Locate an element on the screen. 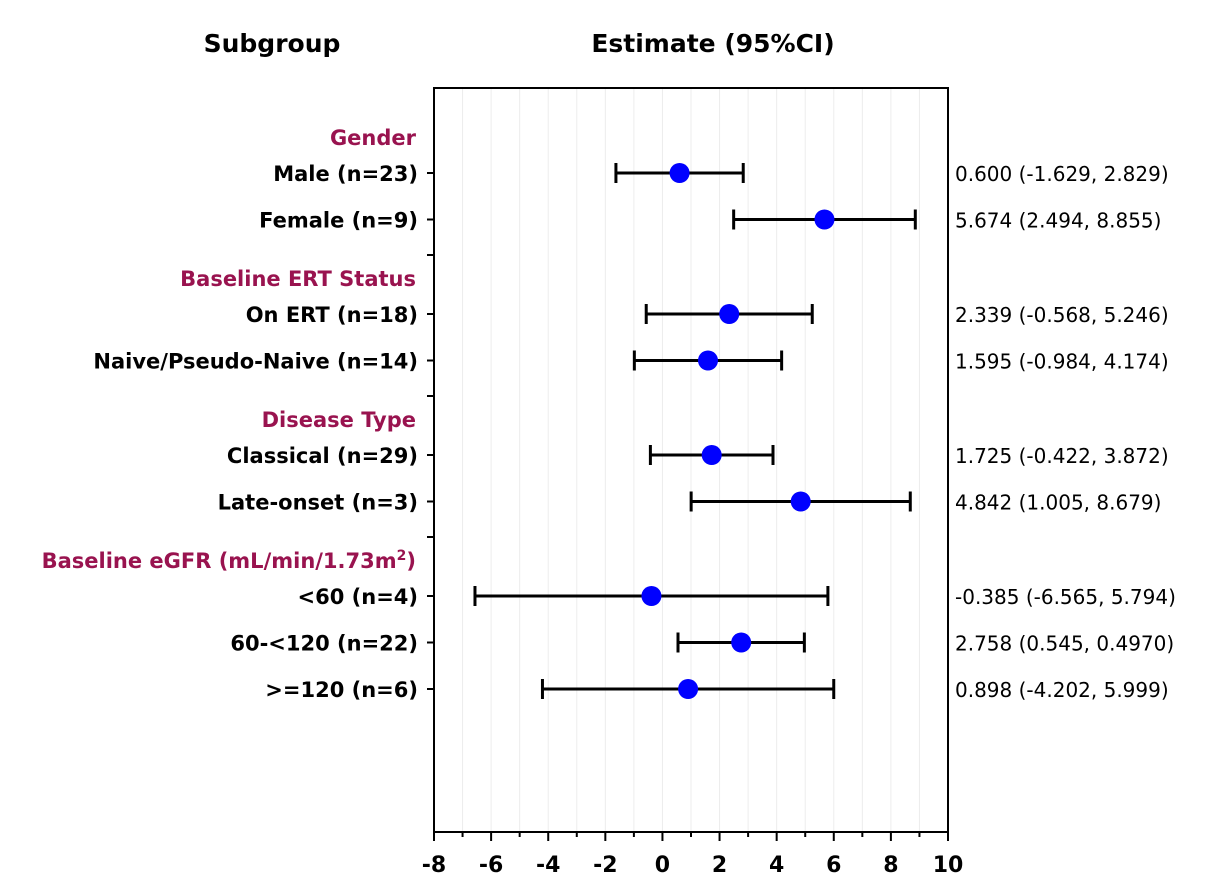 The image size is (1215, 890). group-label-text: Baseline eGFR (mL/min/1.73m is located at coordinates (219, 561).